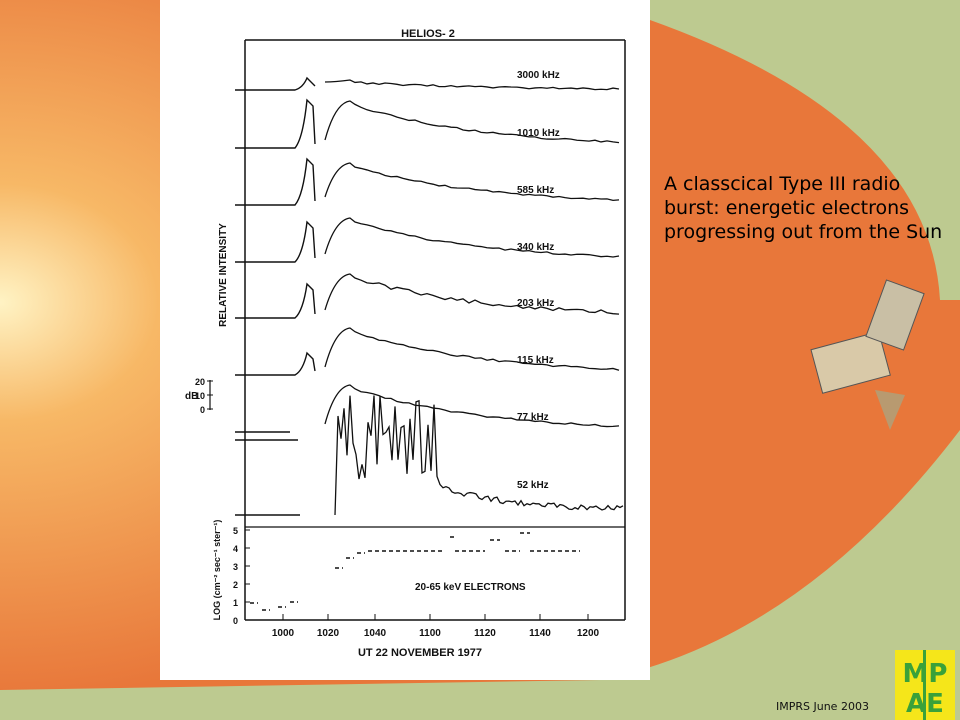  Describe the element at coordinates (822, 706) in the screenshot. I see `footer-text: IMPRS June 2003` at that location.